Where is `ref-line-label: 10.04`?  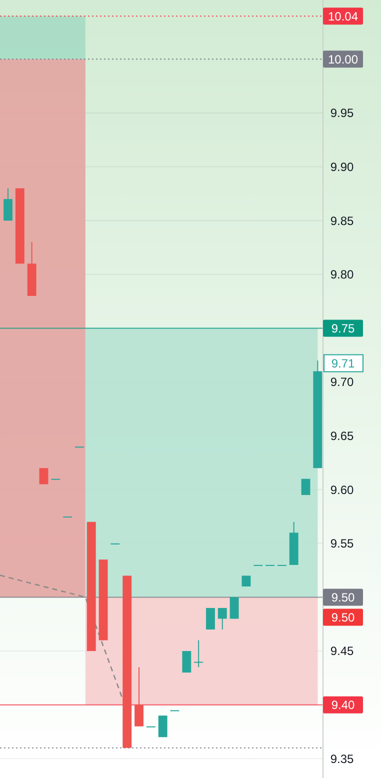
ref-line-label: 10.04 is located at coordinates (343, 16).